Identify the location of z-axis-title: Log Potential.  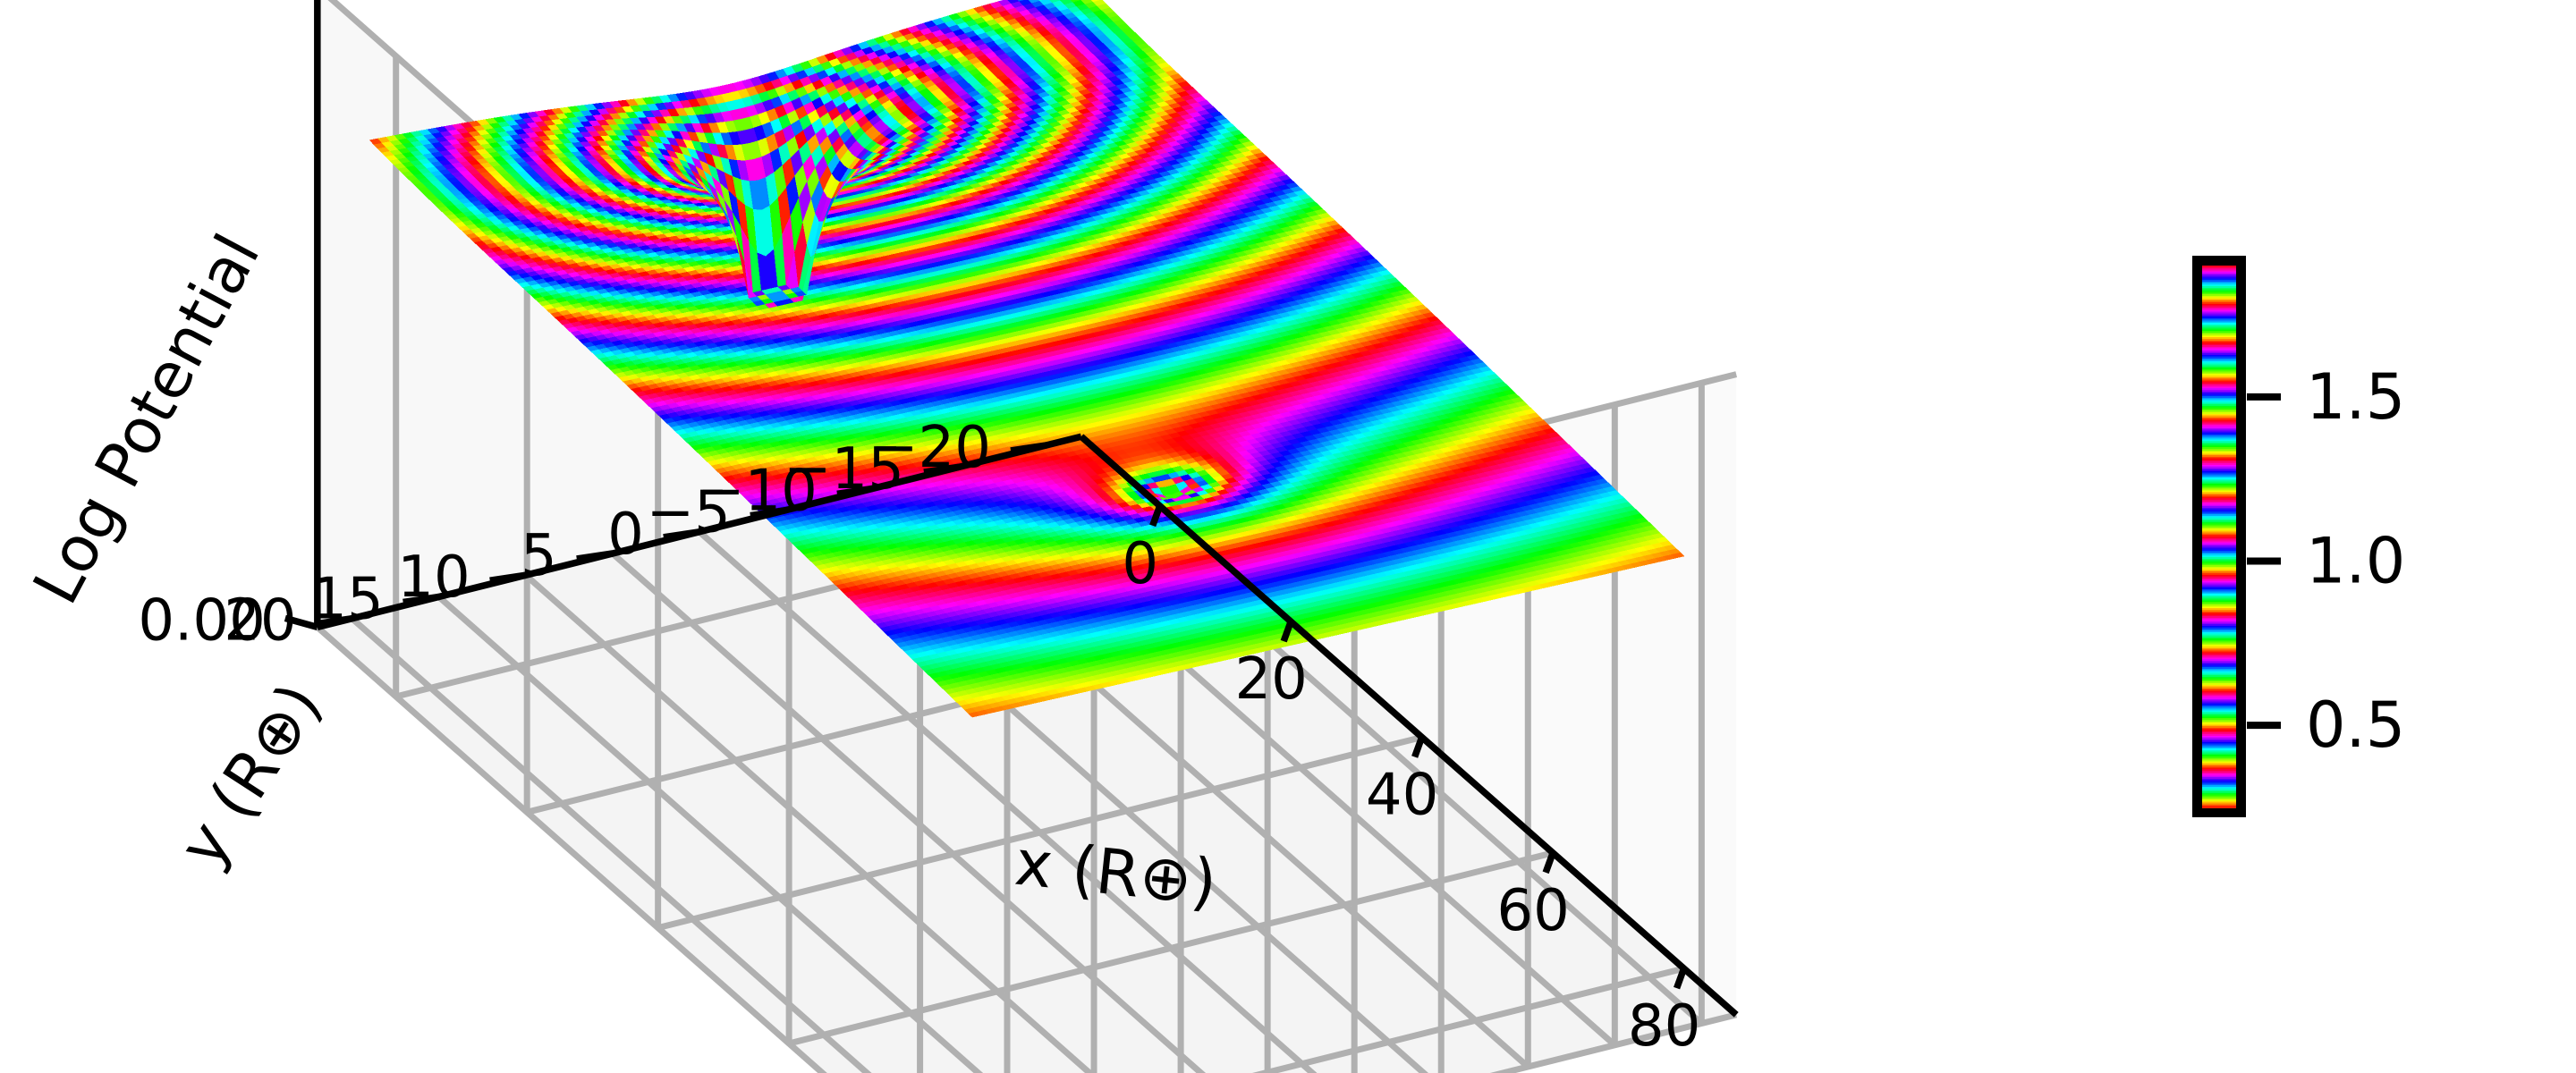
(147, 419).